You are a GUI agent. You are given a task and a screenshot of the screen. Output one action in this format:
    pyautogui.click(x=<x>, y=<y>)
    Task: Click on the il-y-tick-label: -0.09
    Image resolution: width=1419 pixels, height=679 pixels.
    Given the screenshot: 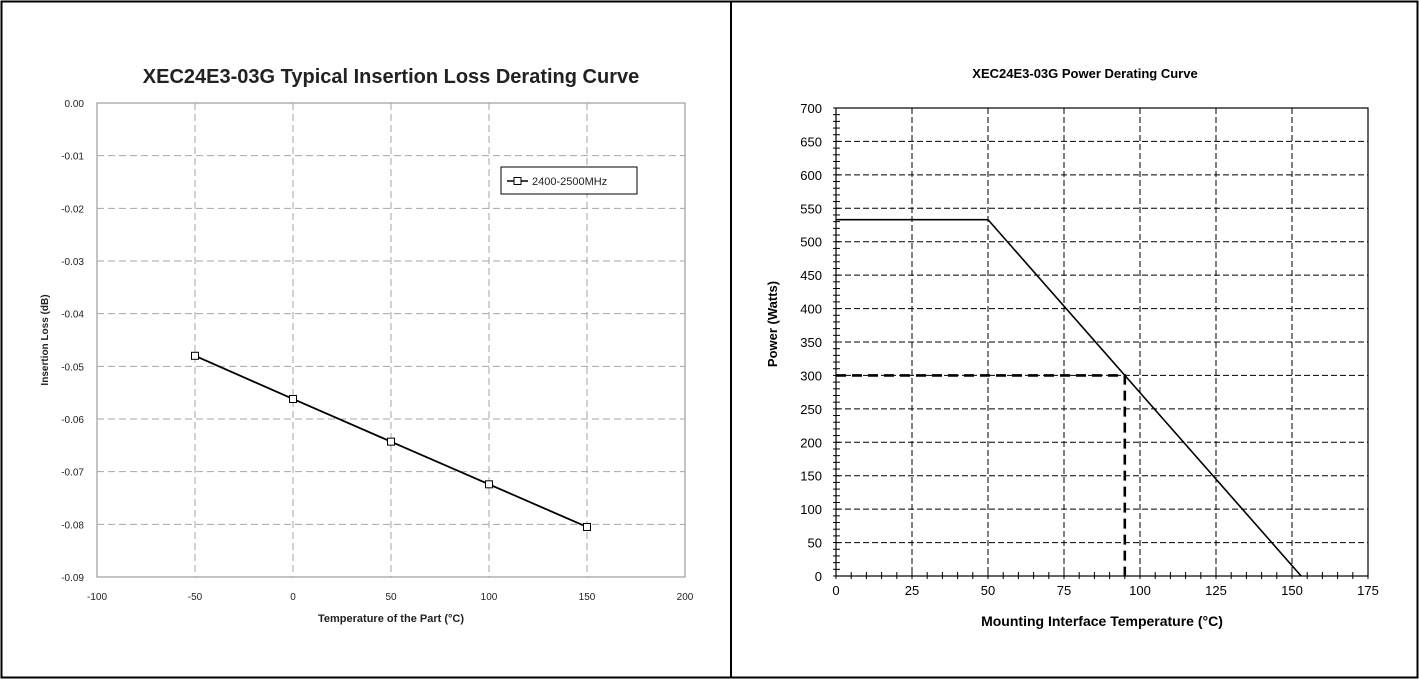 What is the action you would take?
    pyautogui.click(x=72, y=578)
    